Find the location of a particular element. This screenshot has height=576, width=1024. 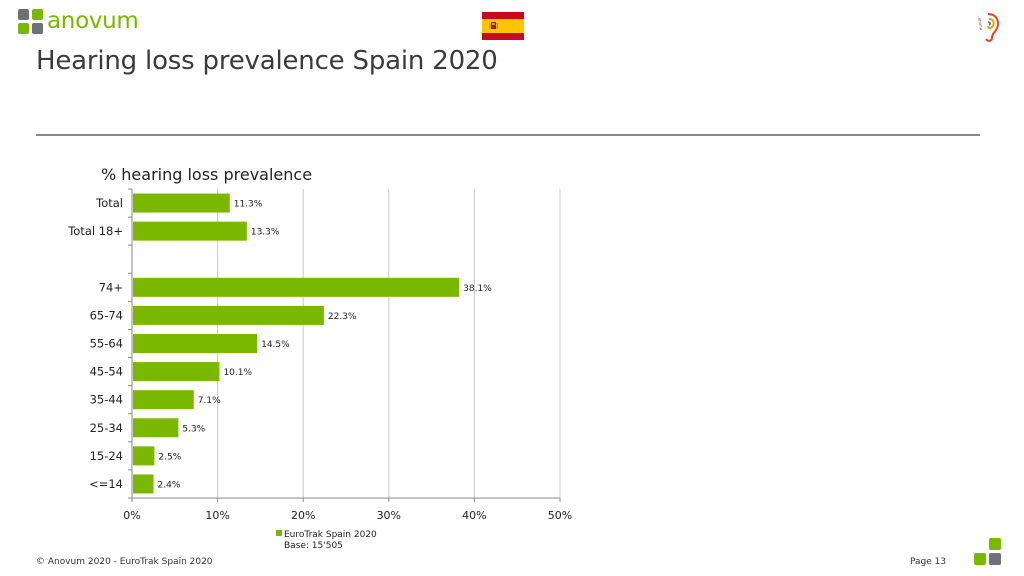

x-tick-label: 0% is located at coordinates (131, 515).